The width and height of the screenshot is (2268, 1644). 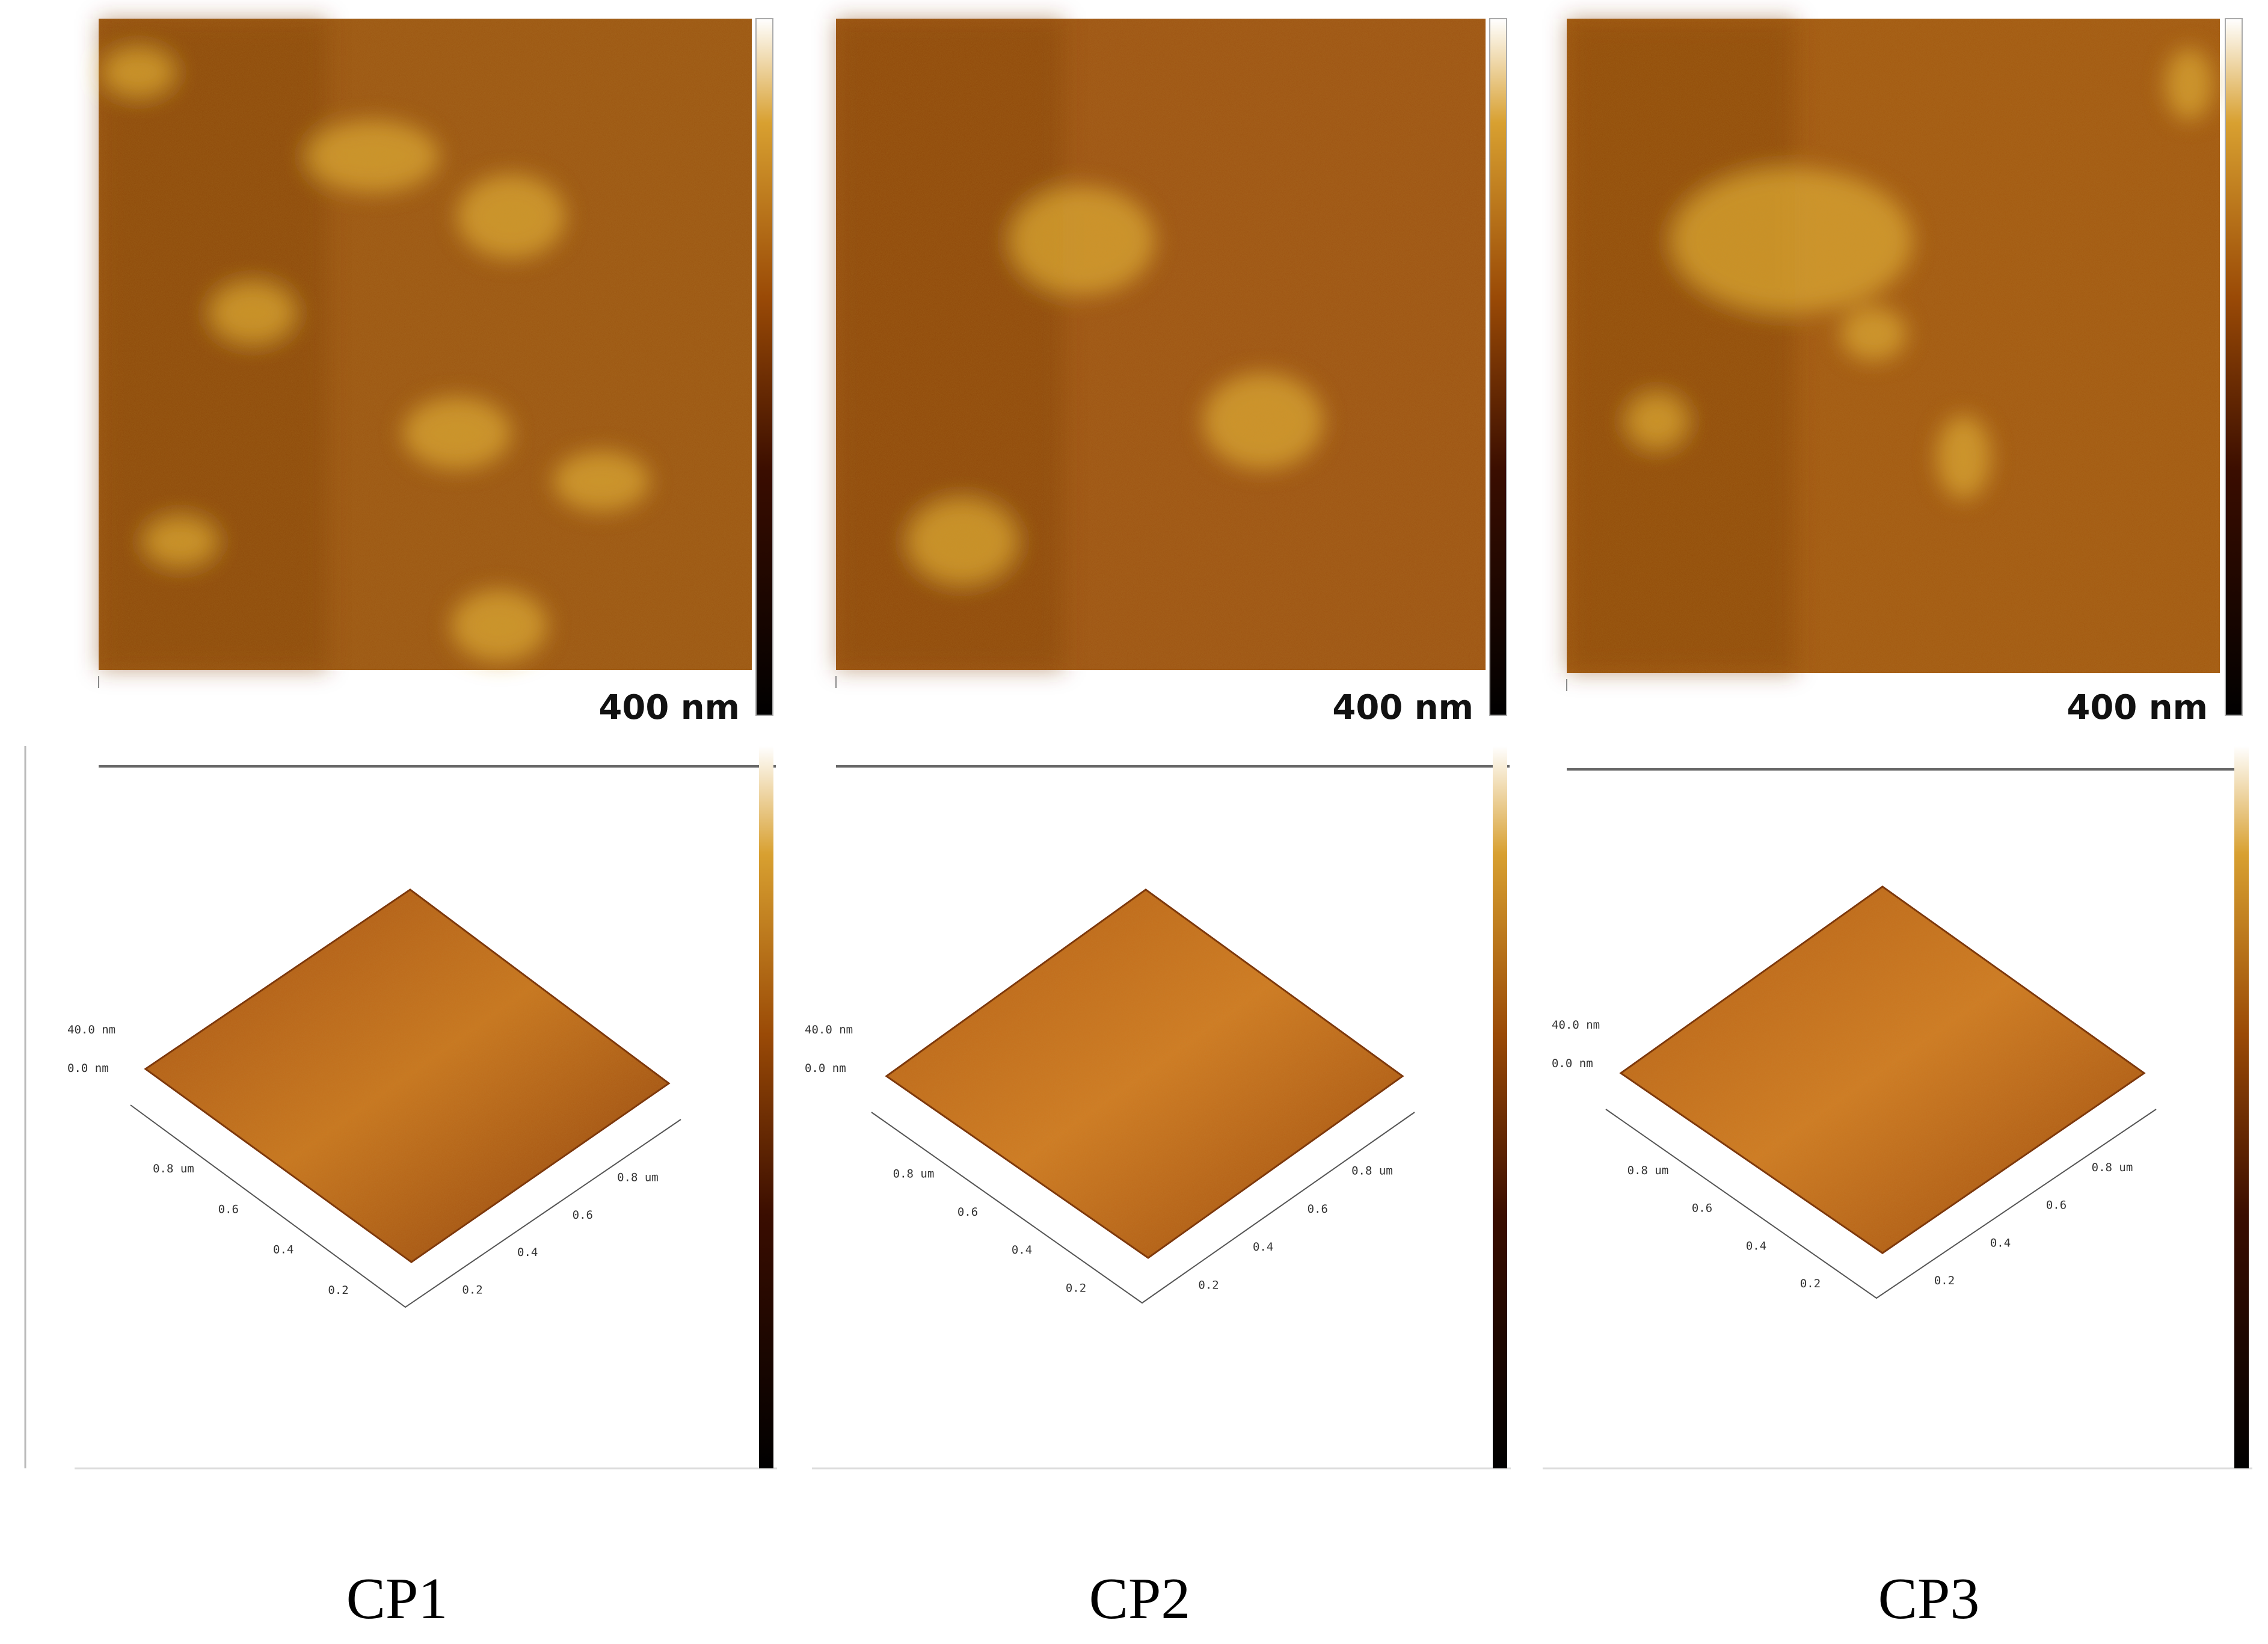 What do you see at coordinates (1140, 1599) in the screenshot?
I see `panel-caption: CP2` at bounding box center [1140, 1599].